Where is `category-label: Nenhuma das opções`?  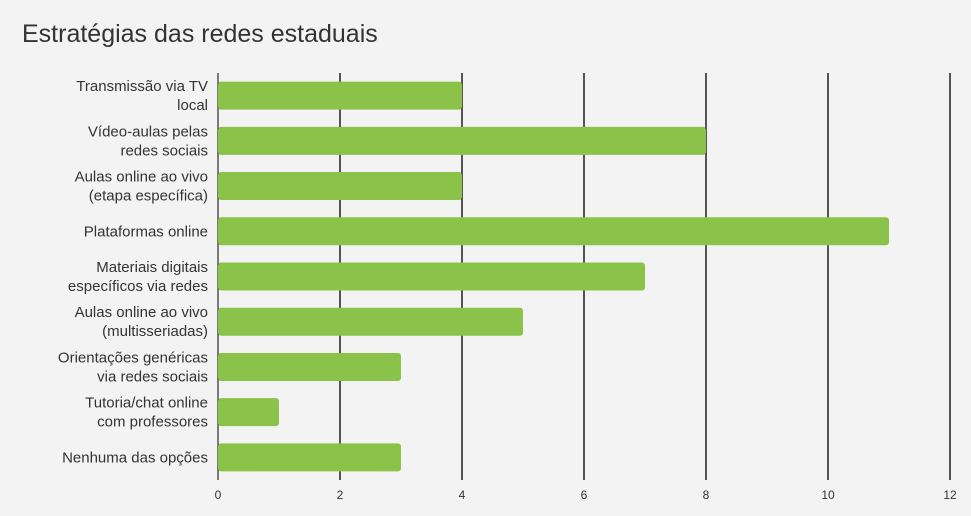 category-label: Nenhuma das opções is located at coordinates (135, 457).